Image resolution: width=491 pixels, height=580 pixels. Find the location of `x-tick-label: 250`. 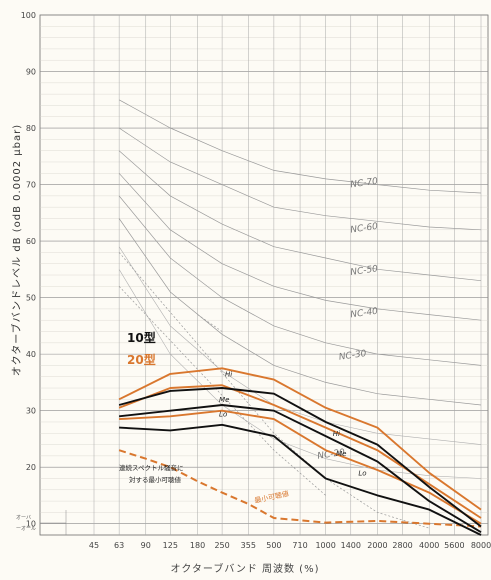

x-tick-label: 250 is located at coordinates (221, 545).